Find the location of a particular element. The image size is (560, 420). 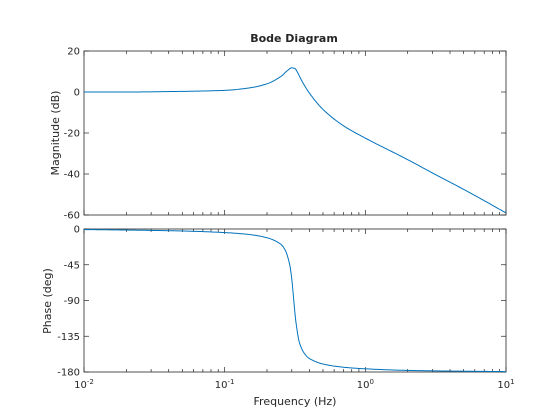

magnitude-y-axis-label: Magnitude (dB) is located at coordinates (55, 133).